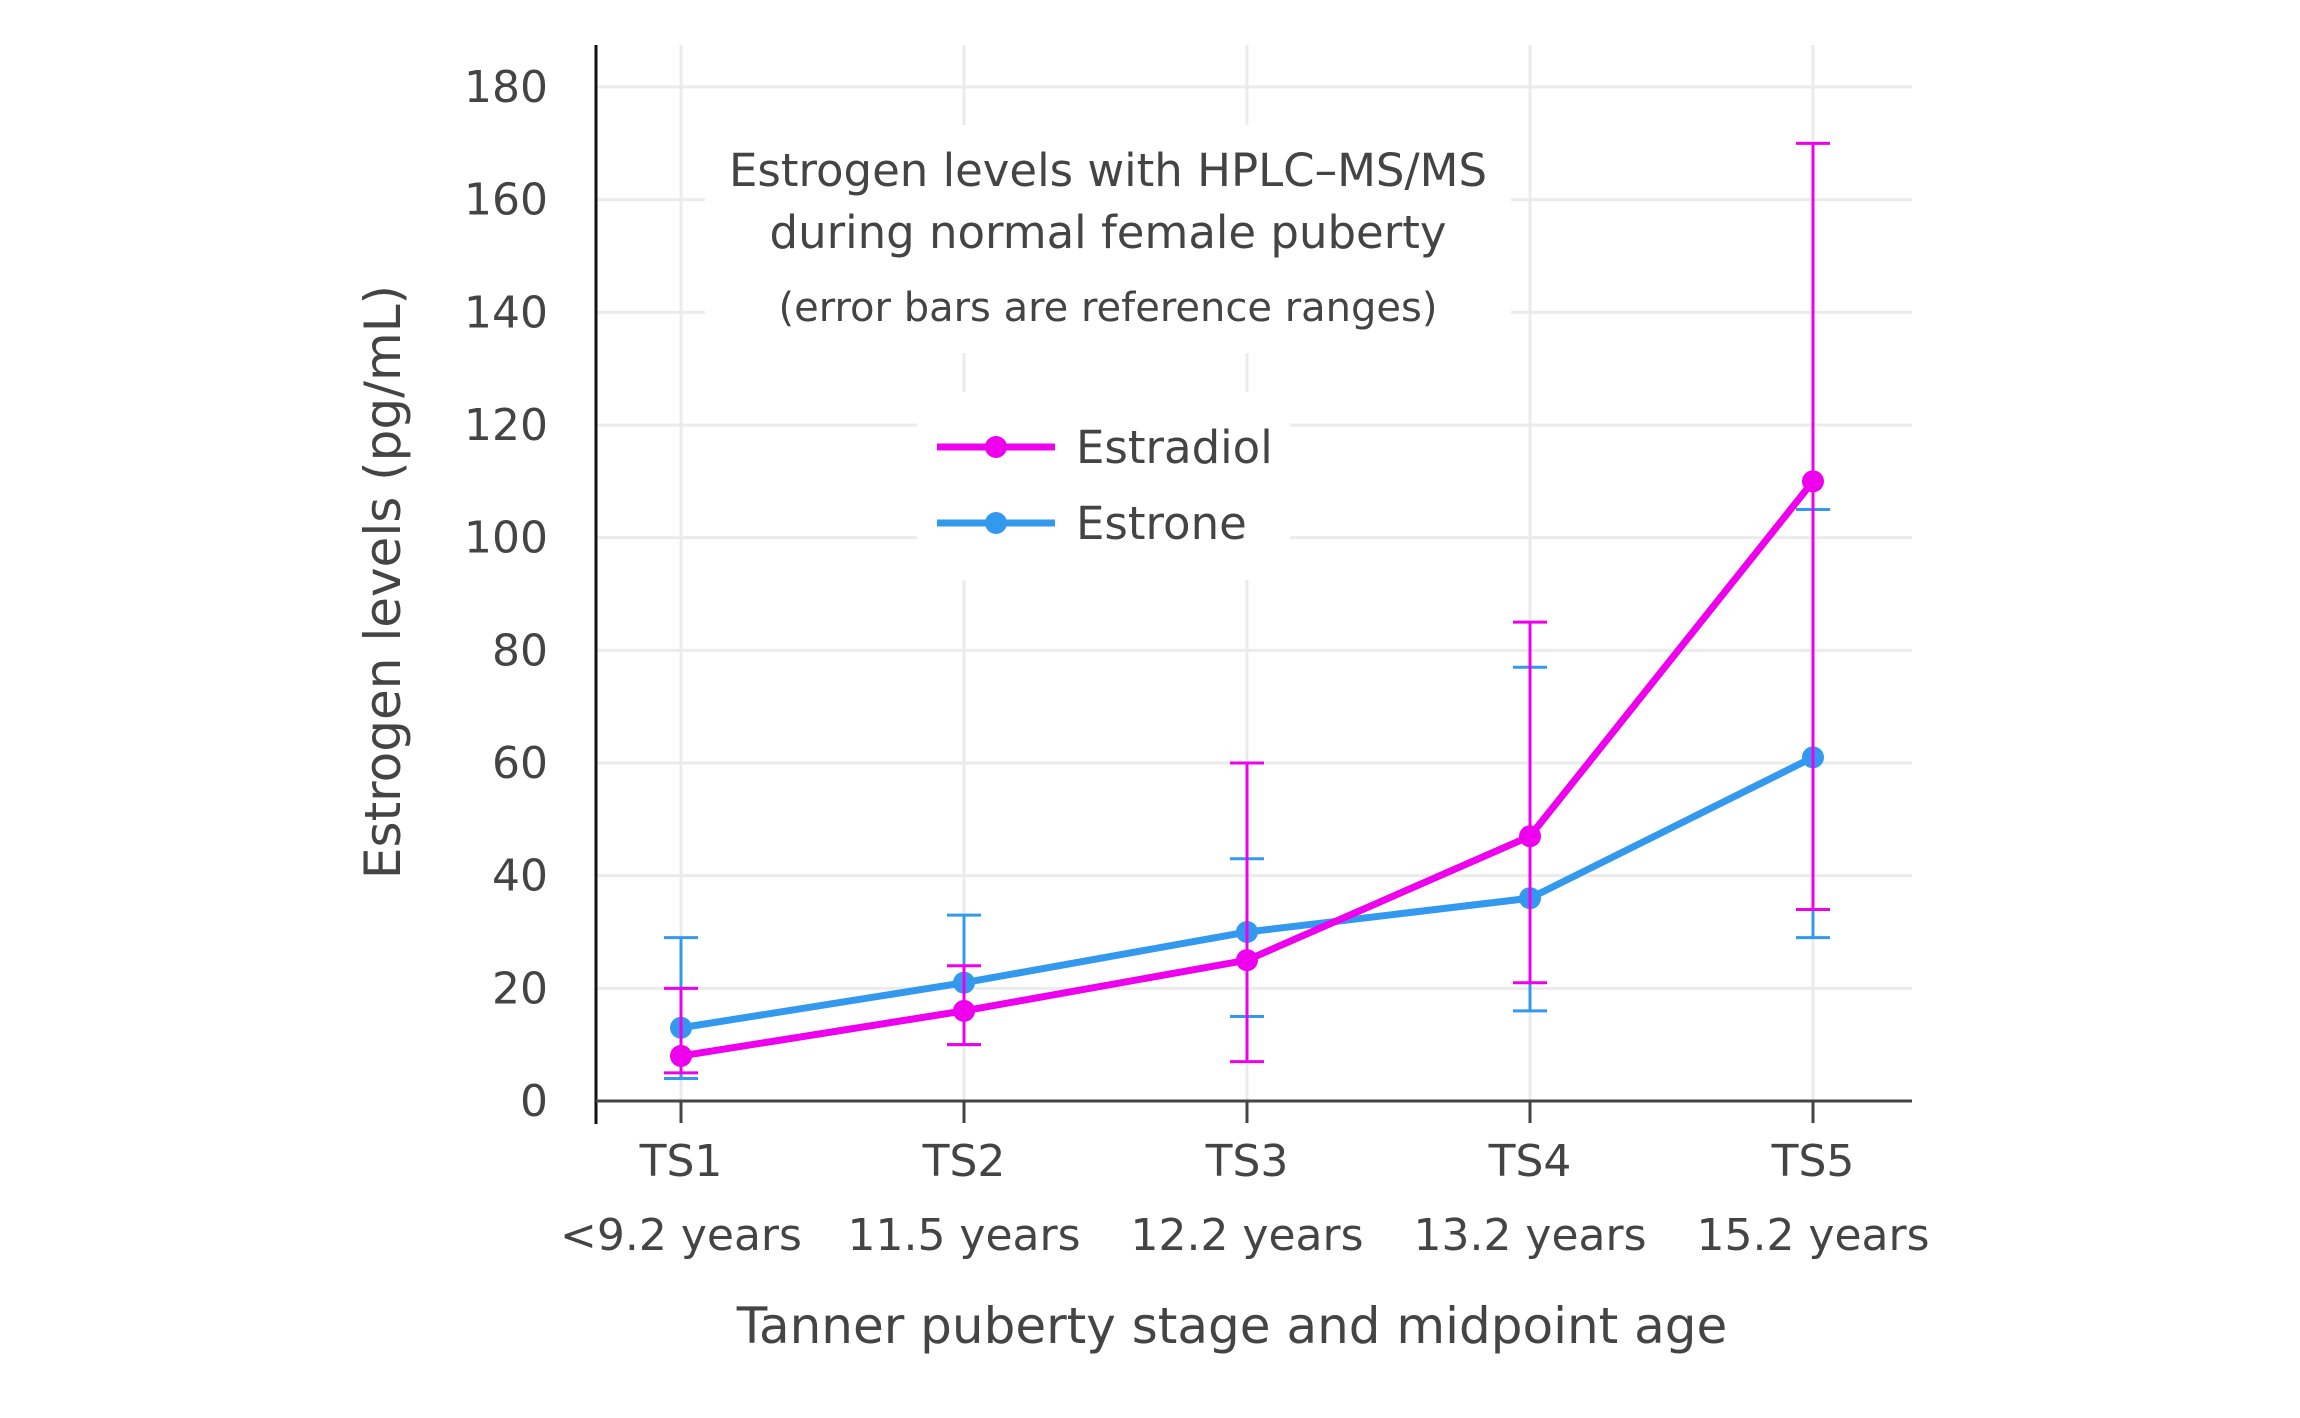 The height and width of the screenshot is (1418, 2300). I want to click on y-tick-label: 80, so click(520, 650).